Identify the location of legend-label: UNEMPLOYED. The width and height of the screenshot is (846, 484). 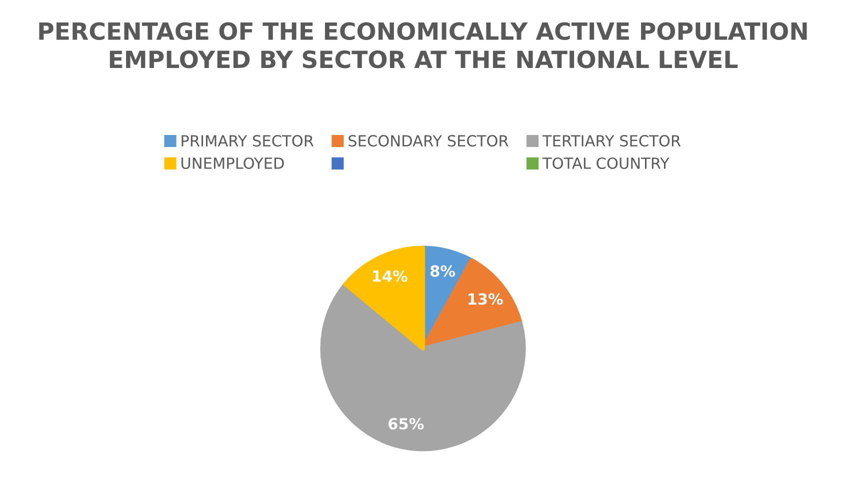
(233, 163).